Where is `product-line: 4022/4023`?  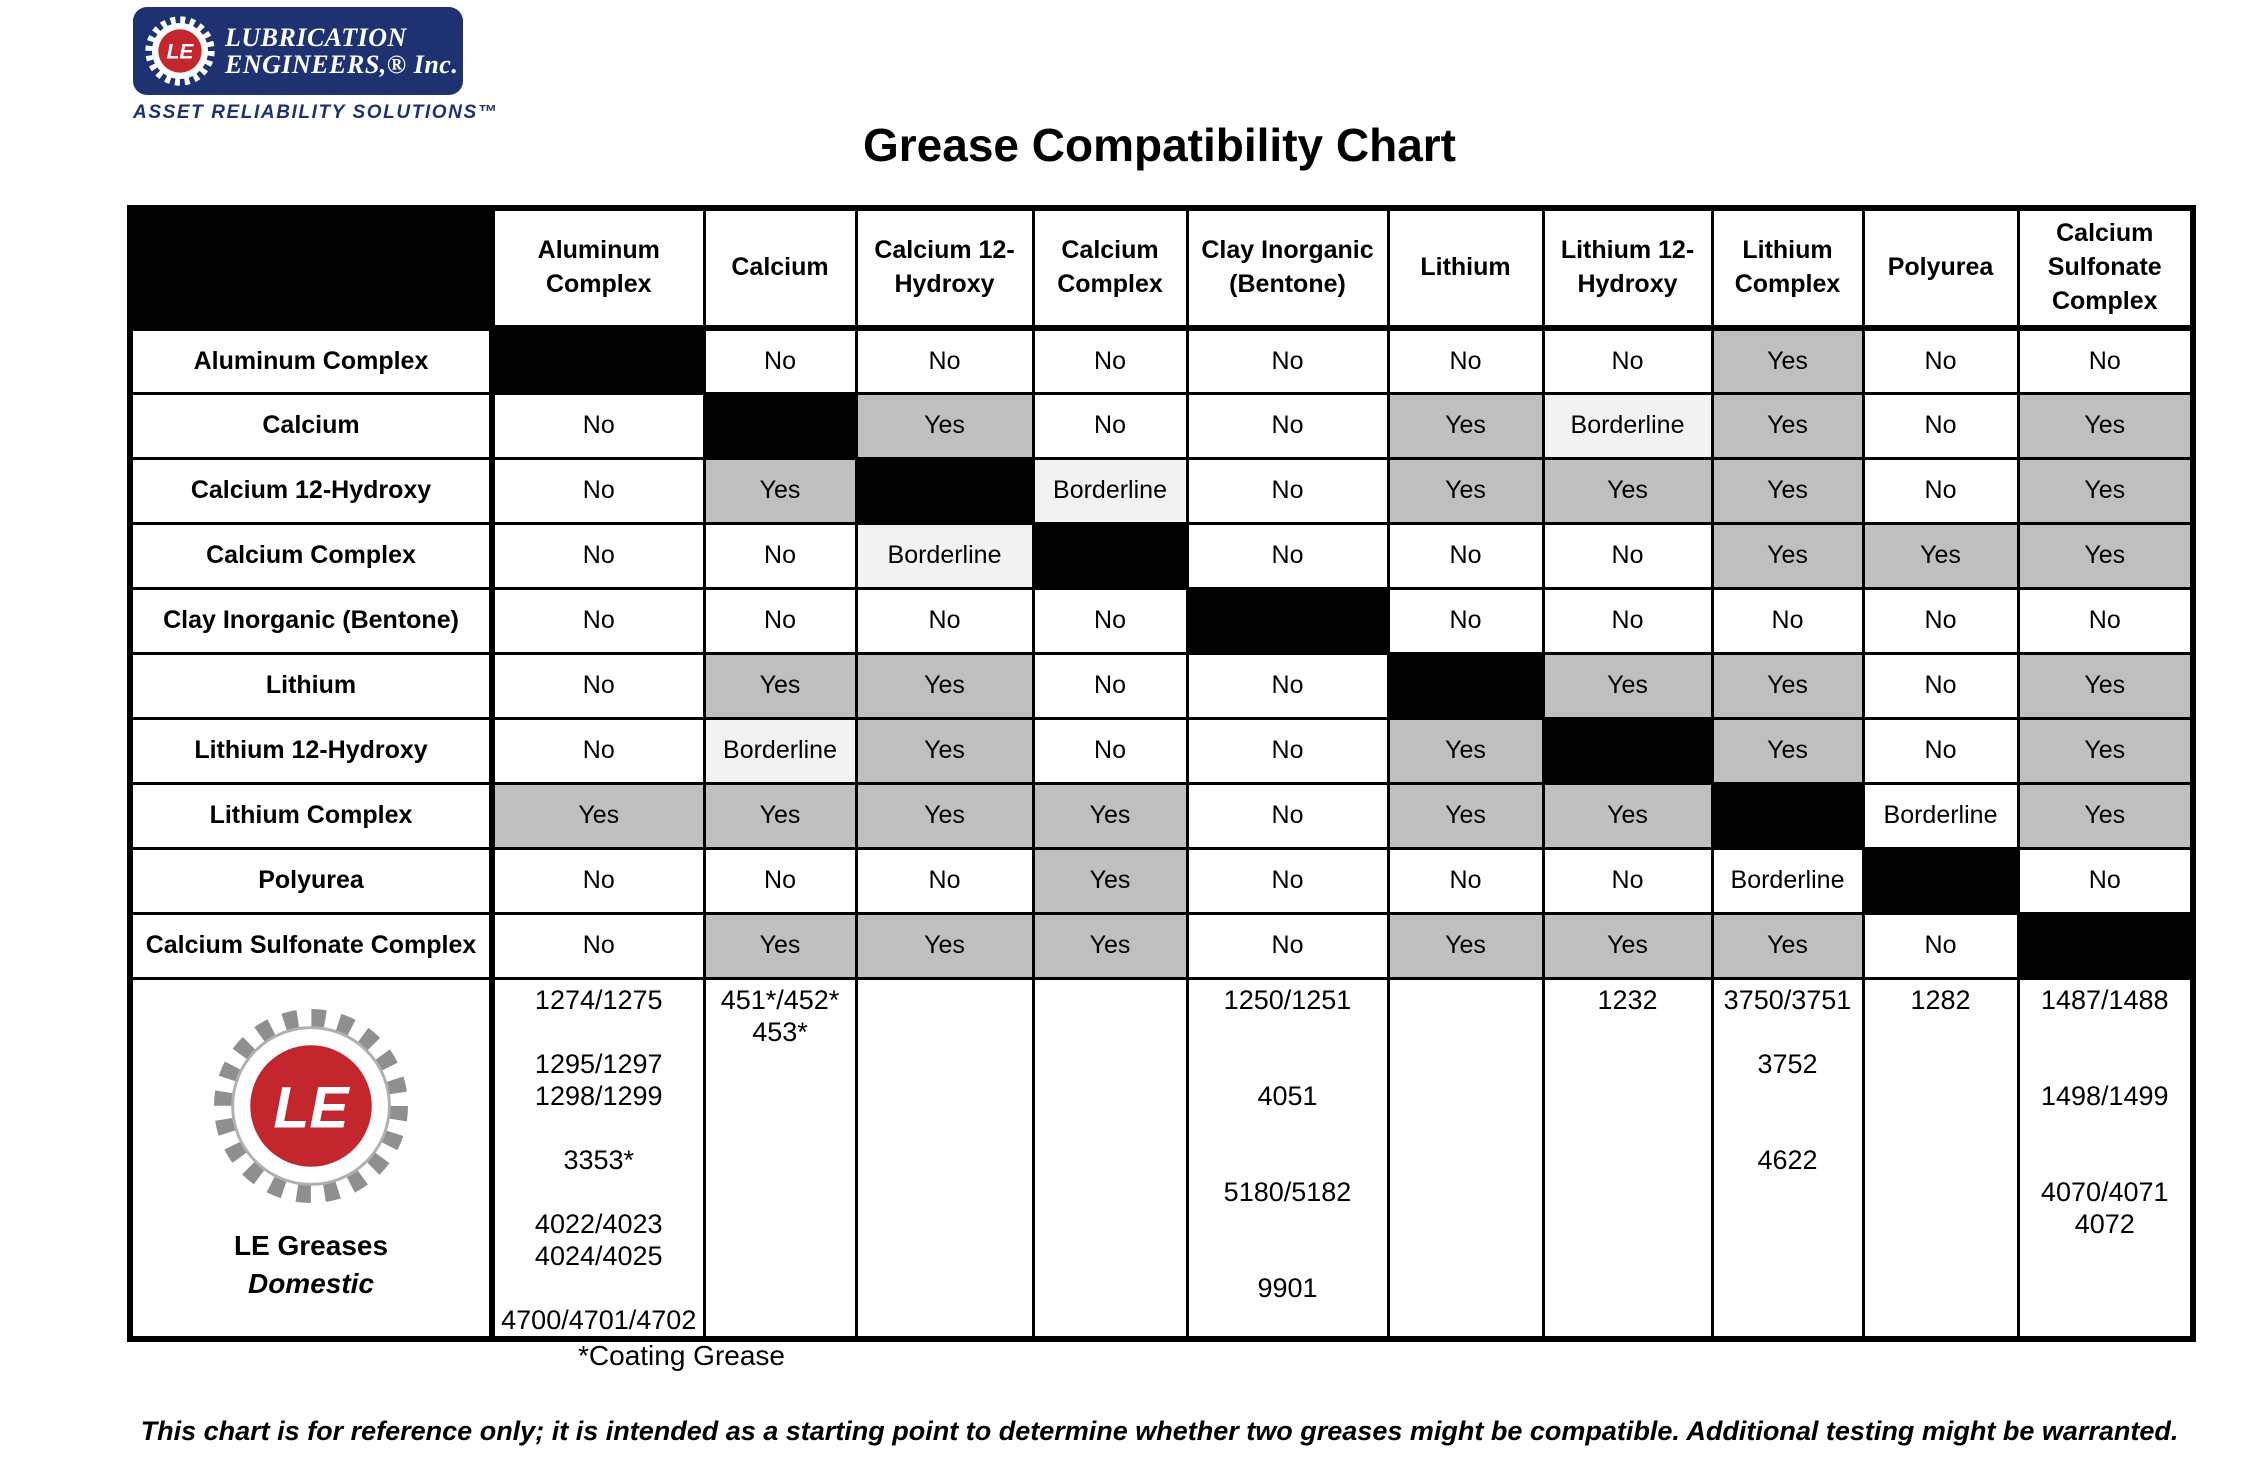 product-line: 4022/4023 is located at coordinates (598, 1223).